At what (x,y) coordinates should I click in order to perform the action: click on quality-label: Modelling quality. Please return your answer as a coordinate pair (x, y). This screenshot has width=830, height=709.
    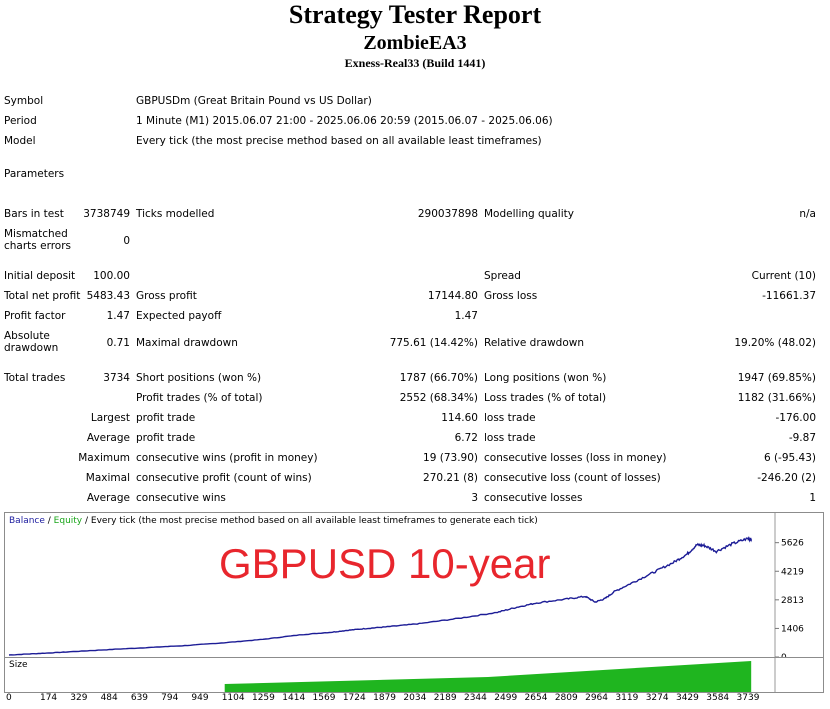
    Looking at the image, I should click on (529, 214).